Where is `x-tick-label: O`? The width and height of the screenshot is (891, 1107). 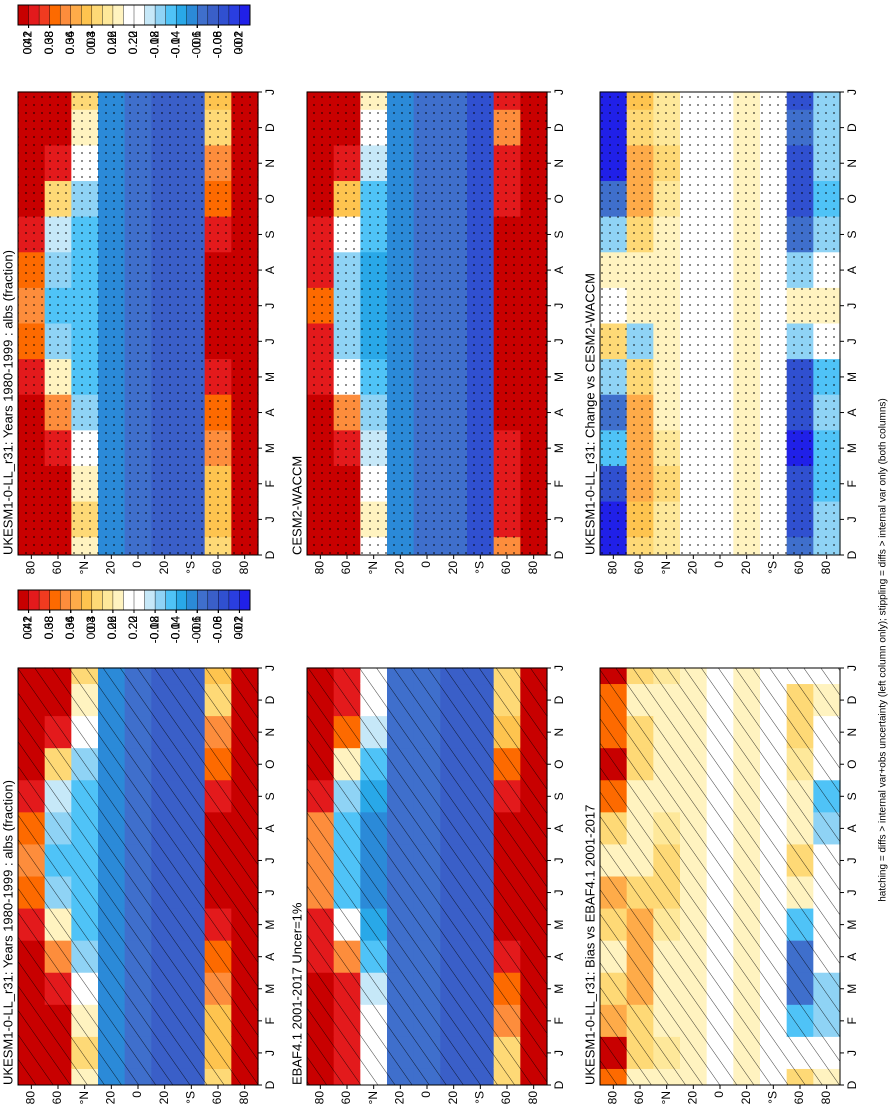 x-tick-label: O is located at coordinates (559, 764).